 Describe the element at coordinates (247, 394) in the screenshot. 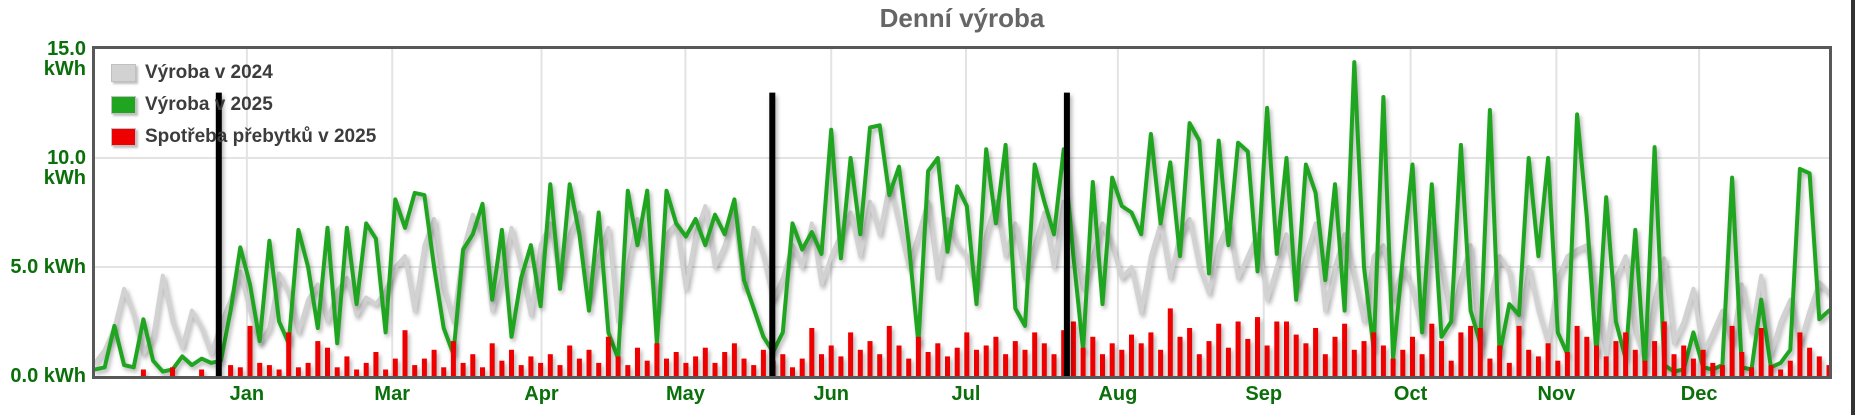

I see `x-tick-label: Jan` at that location.